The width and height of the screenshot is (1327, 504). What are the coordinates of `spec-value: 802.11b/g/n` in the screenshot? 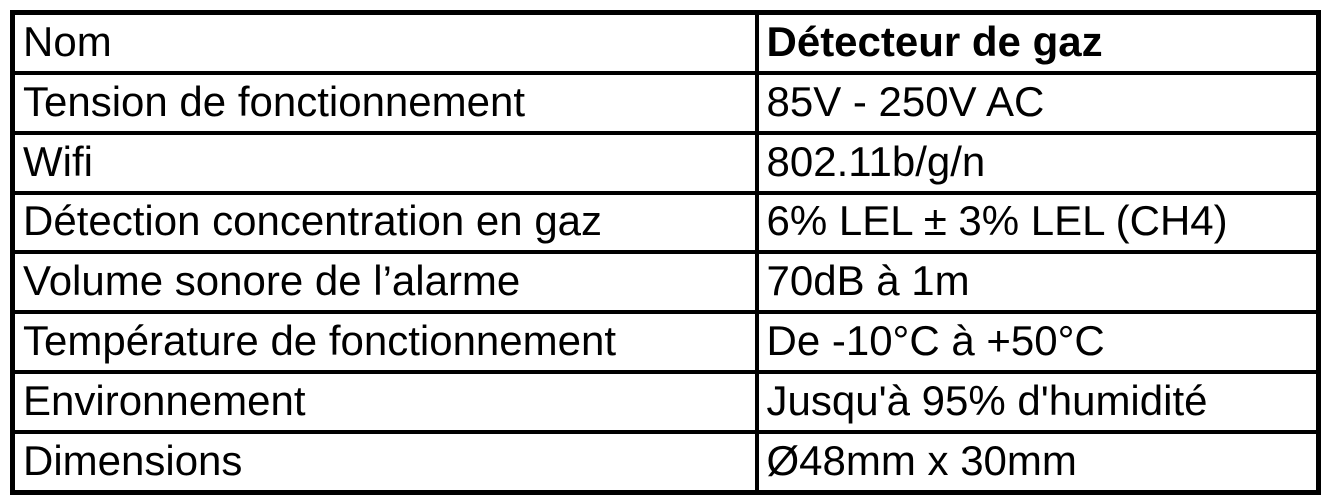 It's located at (1037, 162).